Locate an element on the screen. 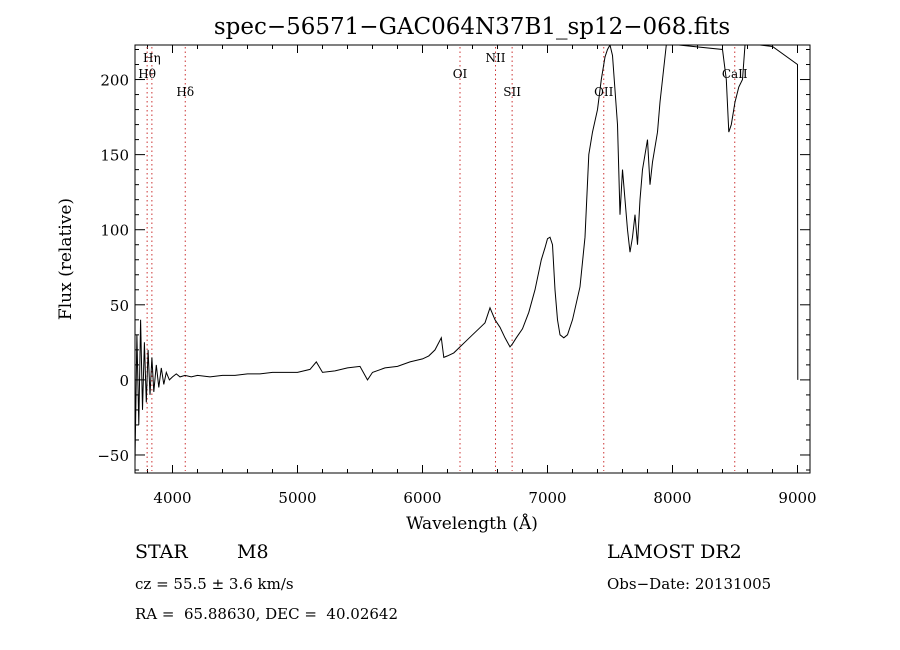 This screenshot has height=650, width=900. y-tick-label: 50 is located at coordinates (119, 306).